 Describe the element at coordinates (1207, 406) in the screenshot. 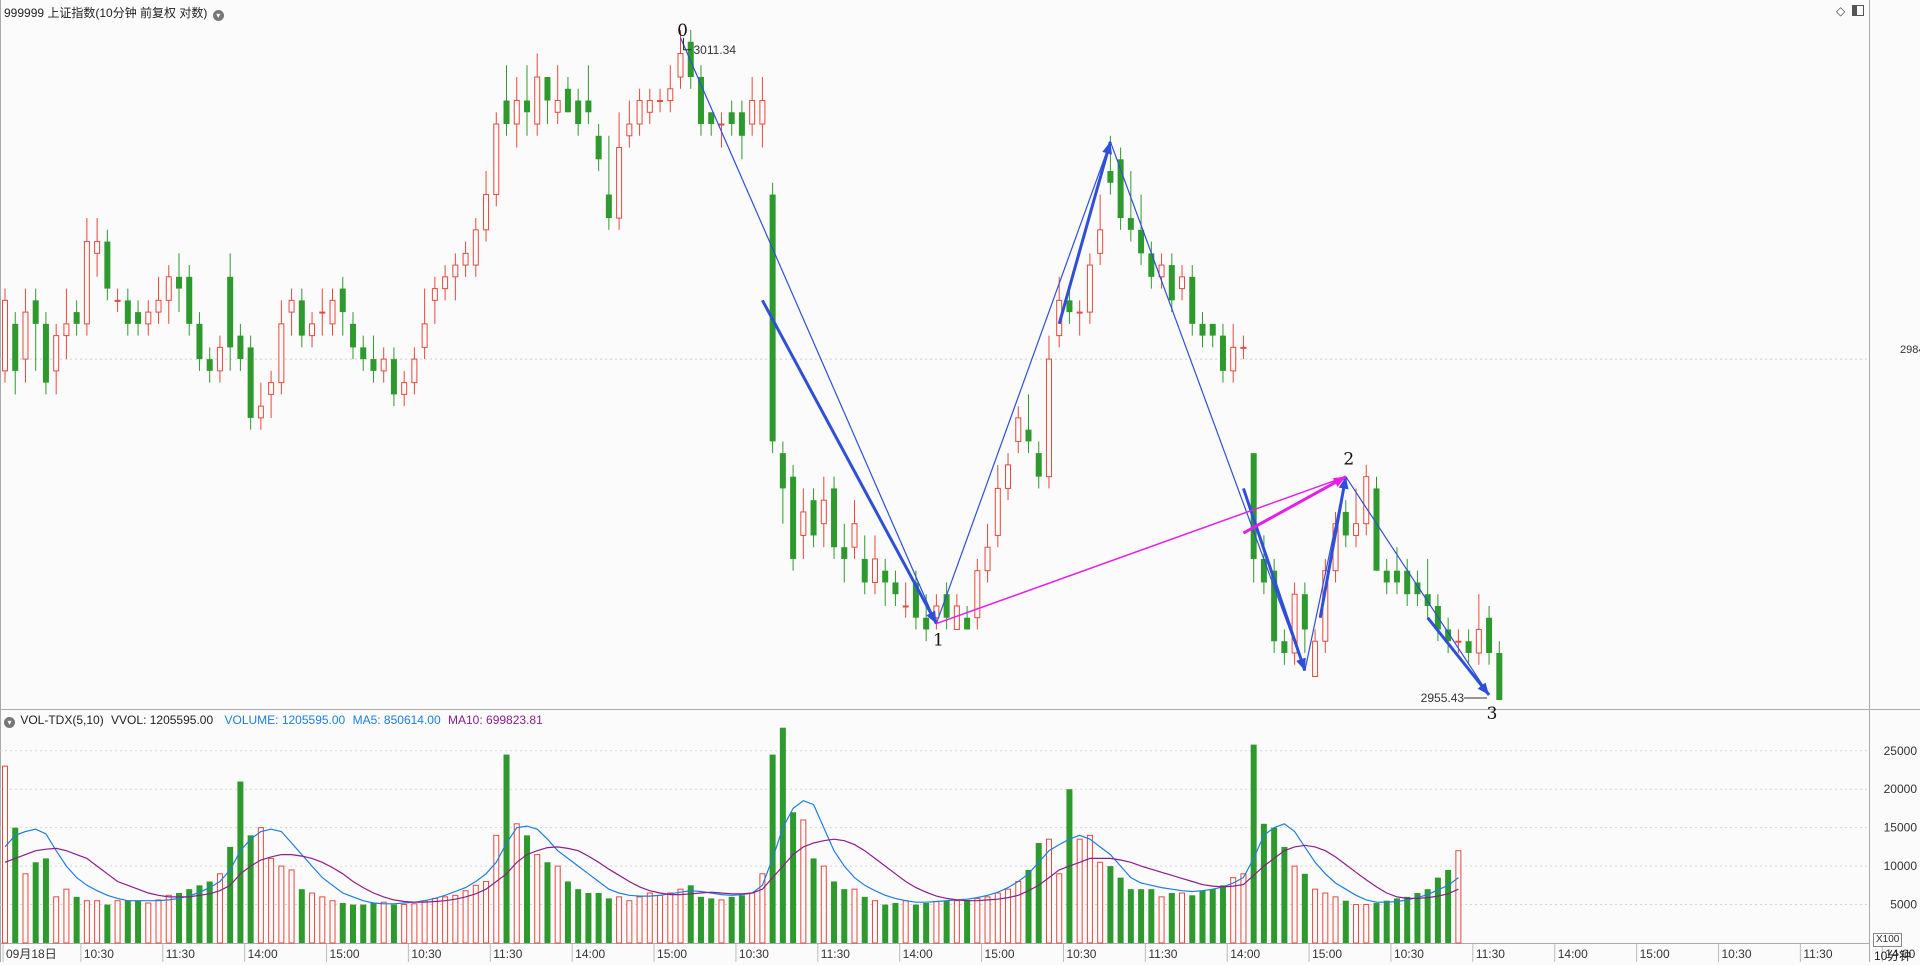

I see `wave-line-peak-trough-thin` at that location.